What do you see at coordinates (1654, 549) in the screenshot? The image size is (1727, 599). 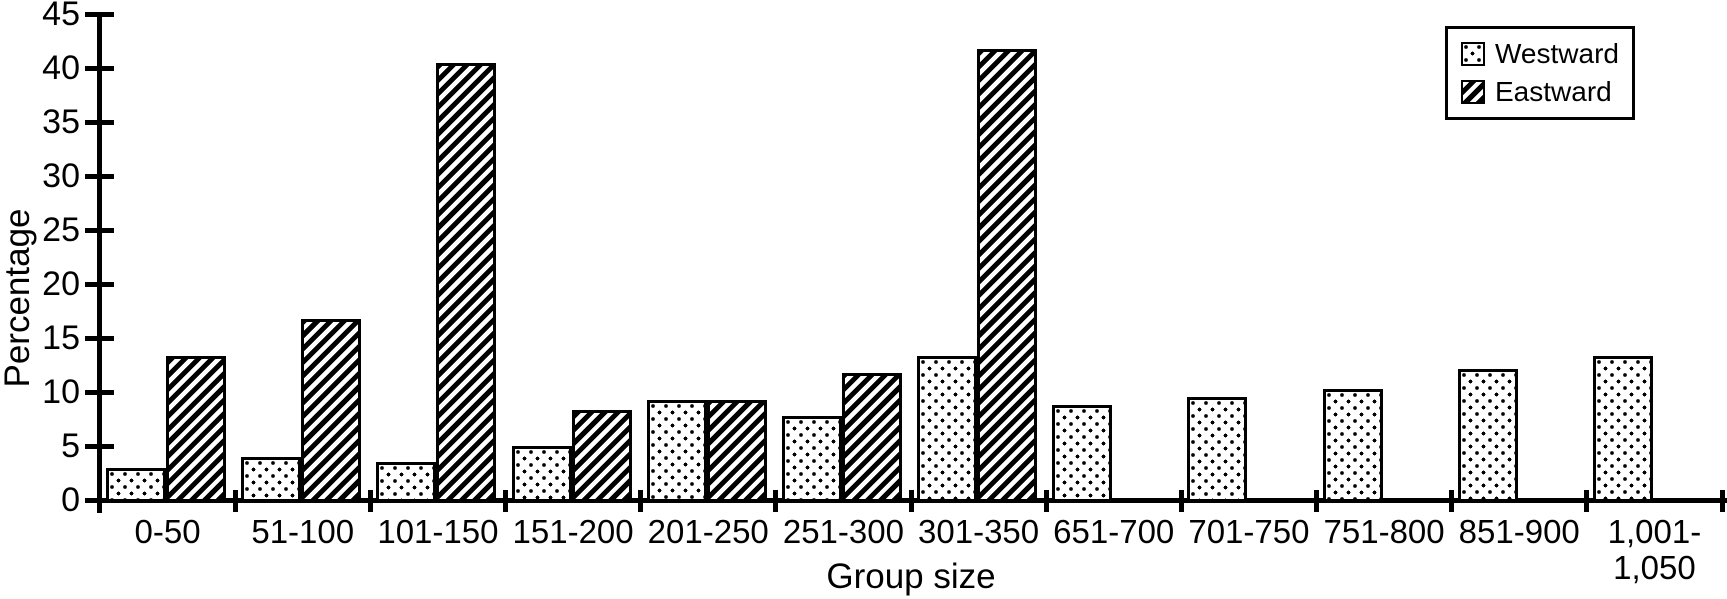 I see `x-category-label: 1,001- 1,050` at bounding box center [1654, 549].